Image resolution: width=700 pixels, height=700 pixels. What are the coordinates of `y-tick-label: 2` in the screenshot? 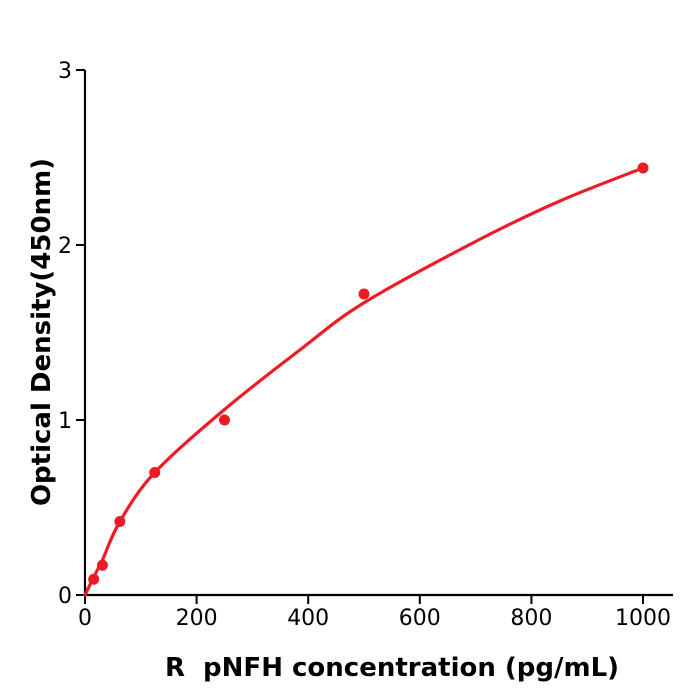 It's located at (65, 246).